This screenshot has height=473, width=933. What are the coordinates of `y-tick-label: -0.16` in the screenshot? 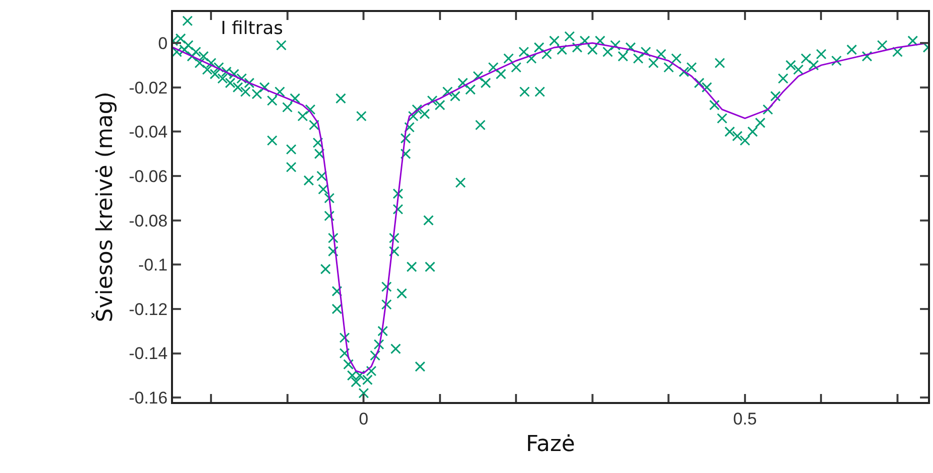 It's located at (148, 398).